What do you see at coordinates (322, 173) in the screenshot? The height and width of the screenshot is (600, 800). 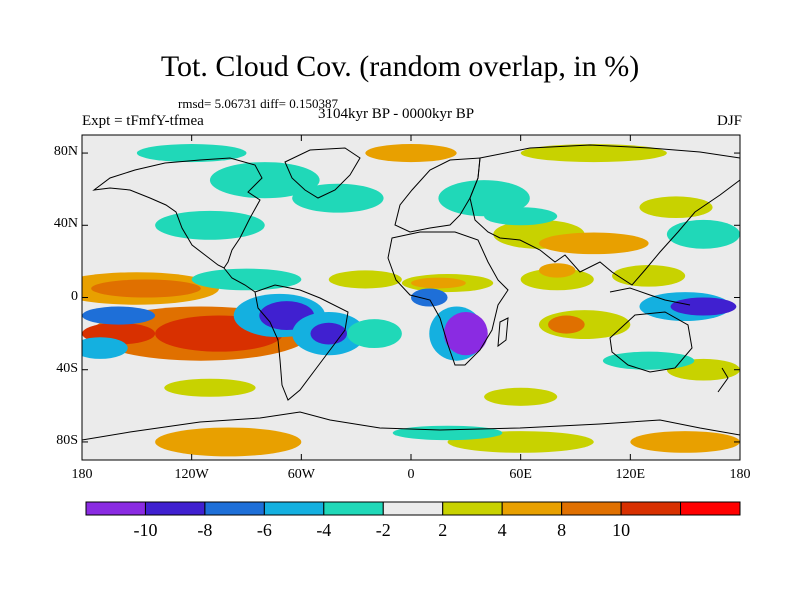 I see `greenland-coast` at bounding box center [322, 173].